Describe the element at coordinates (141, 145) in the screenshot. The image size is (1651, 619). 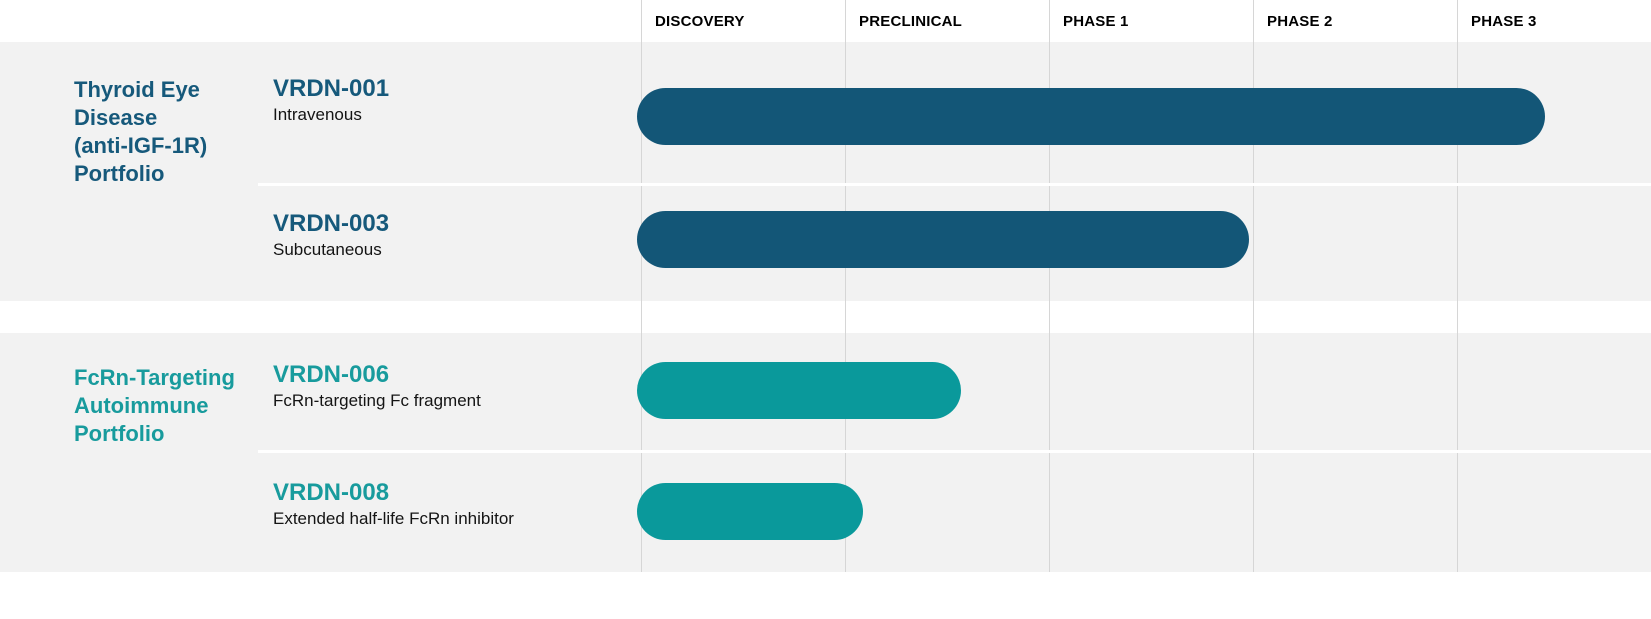
I see `portfolio-label-line: (anti-IGF-1R)` at that location.